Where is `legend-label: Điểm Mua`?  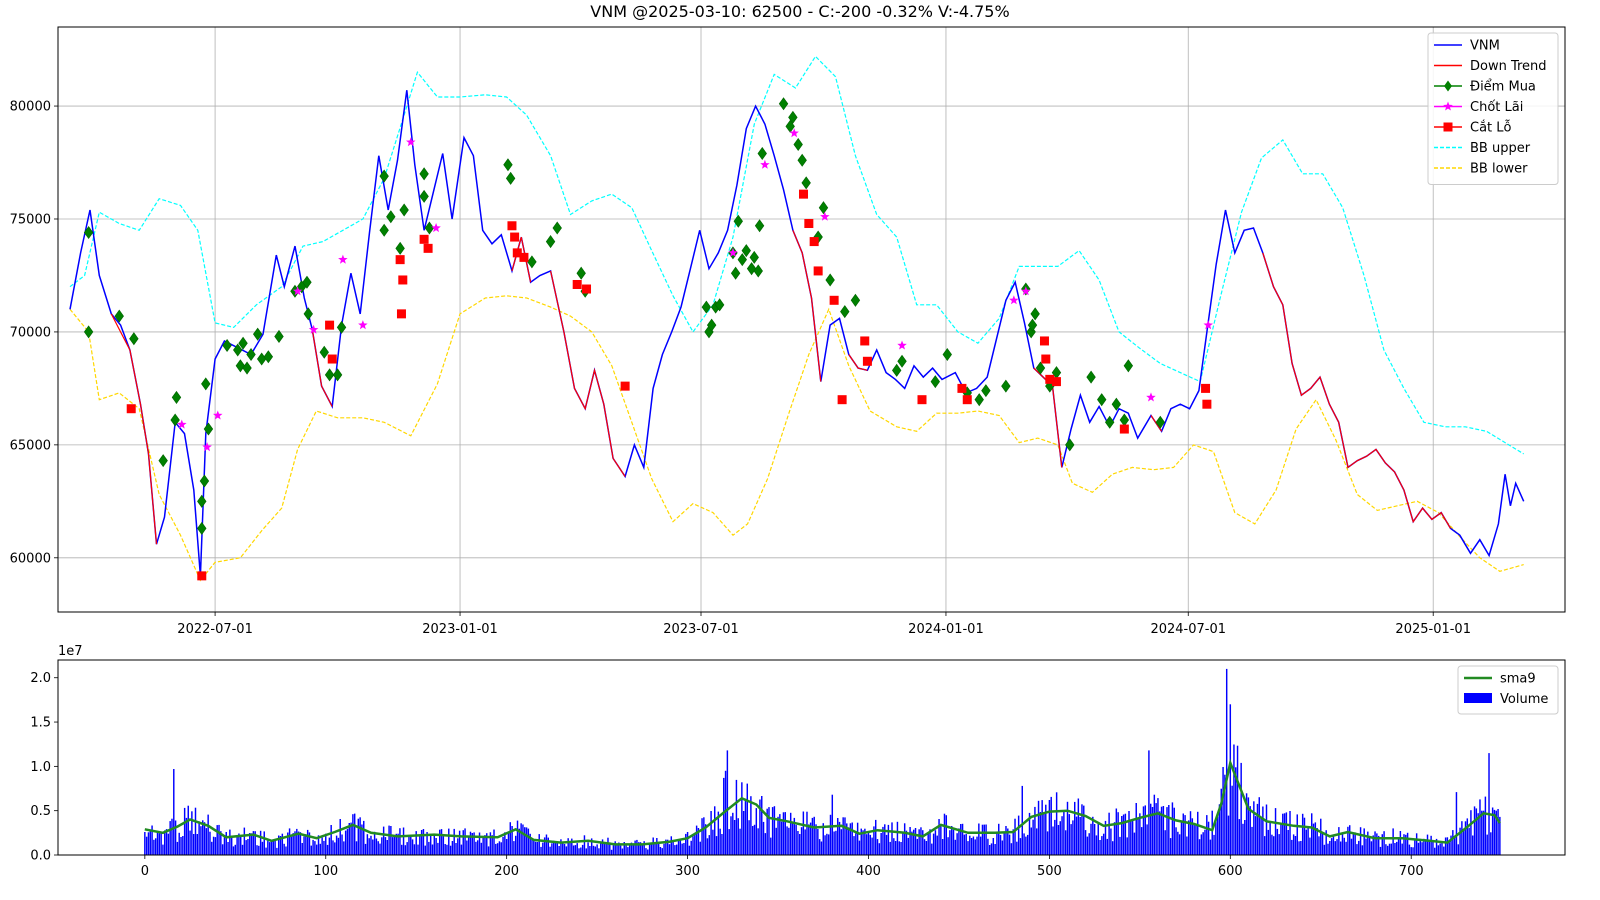
legend-label: Điểm Mua is located at coordinates (1503, 87).